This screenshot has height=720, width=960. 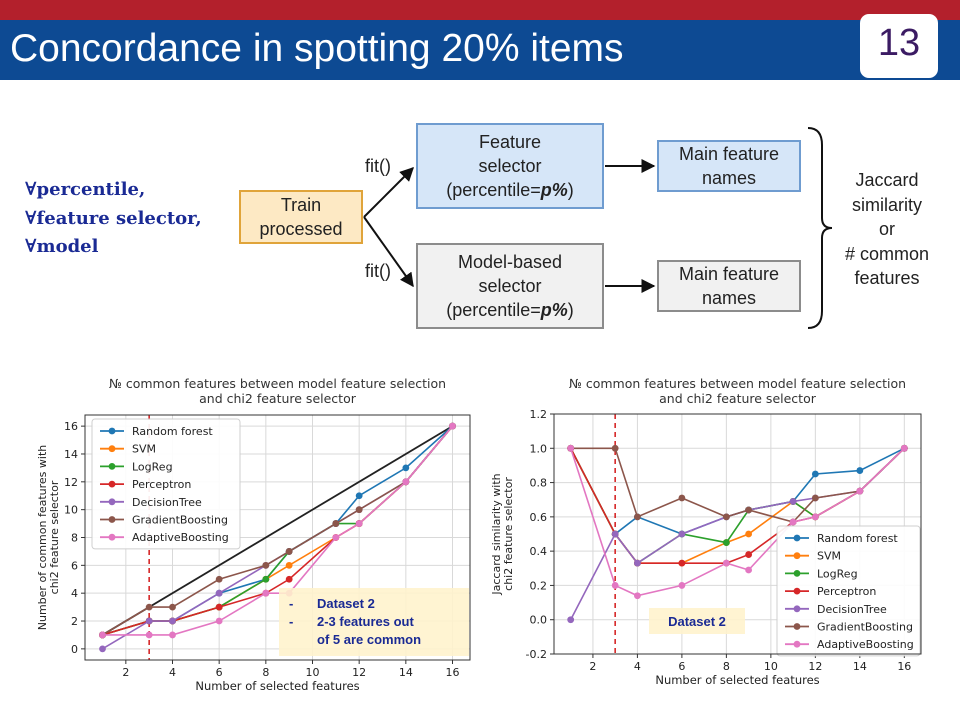 What do you see at coordinates (508, 534) in the screenshot?
I see `y-axis-label-line2: chi2 feature selector` at bounding box center [508, 534].